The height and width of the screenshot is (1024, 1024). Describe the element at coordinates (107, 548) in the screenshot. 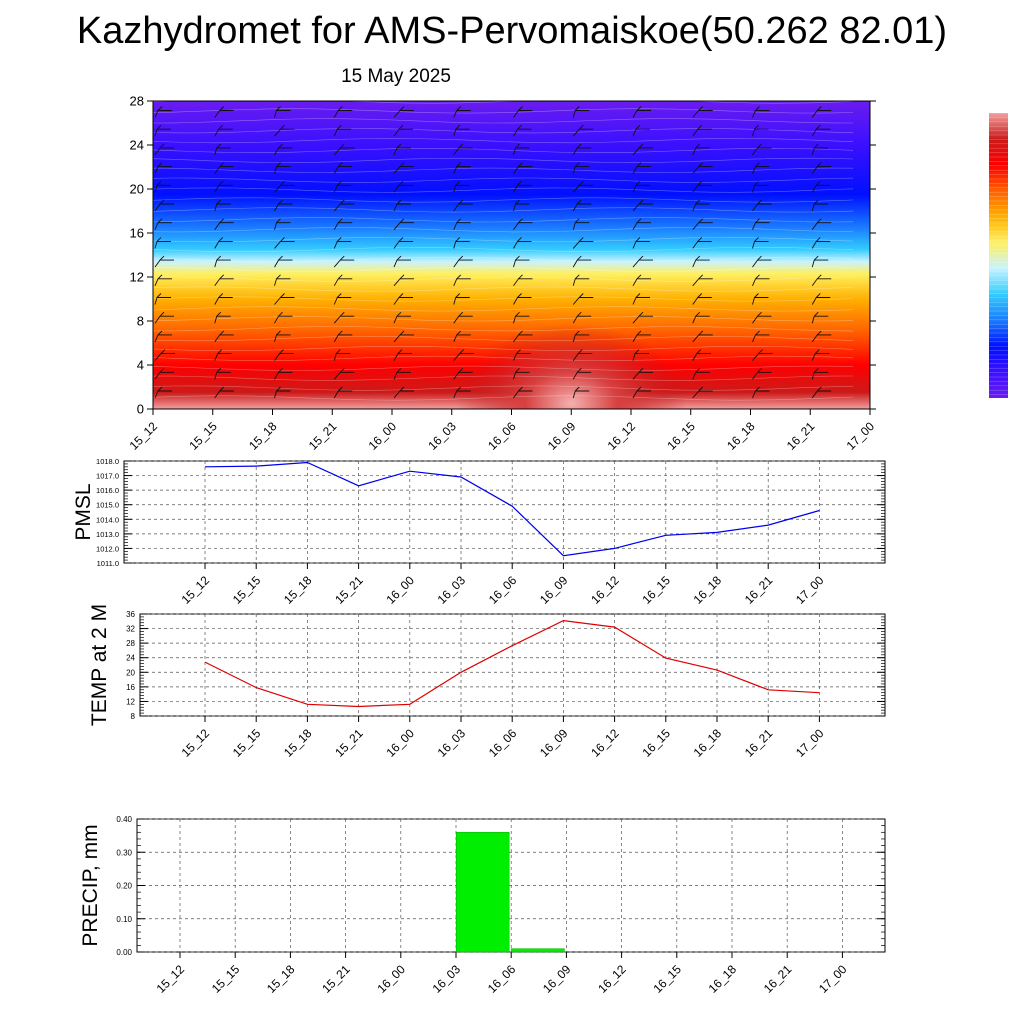

I see `y-tick-label: 1012.0` at that location.